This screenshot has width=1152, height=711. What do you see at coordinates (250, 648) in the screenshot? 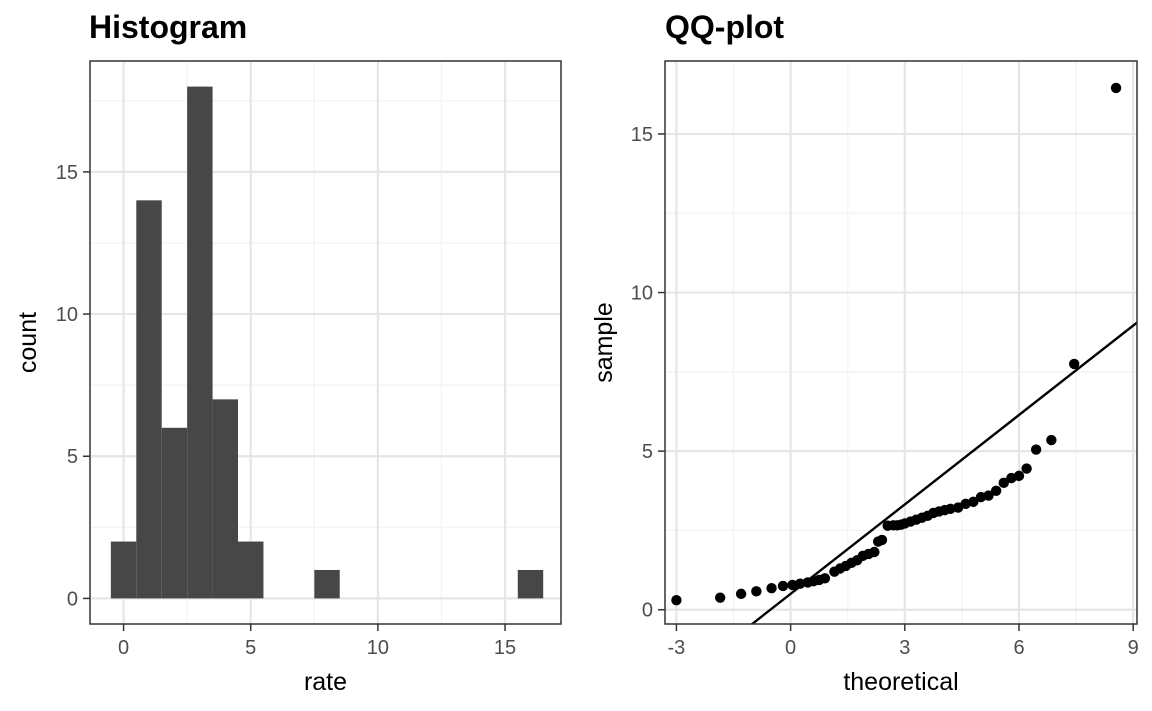
I see `x-tick-label: 5` at bounding box center [250, 648].